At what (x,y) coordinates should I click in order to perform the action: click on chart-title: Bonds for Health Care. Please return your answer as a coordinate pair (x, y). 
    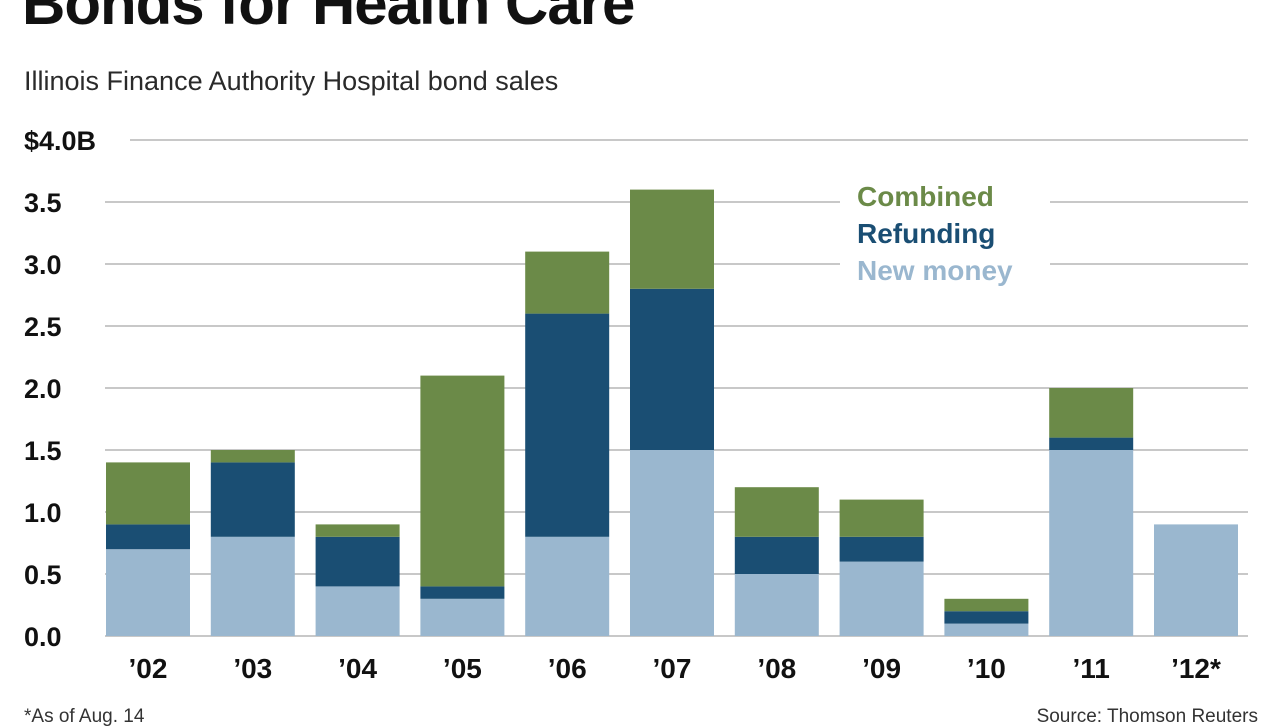
    Looking at the image, I should click on (328, 18).